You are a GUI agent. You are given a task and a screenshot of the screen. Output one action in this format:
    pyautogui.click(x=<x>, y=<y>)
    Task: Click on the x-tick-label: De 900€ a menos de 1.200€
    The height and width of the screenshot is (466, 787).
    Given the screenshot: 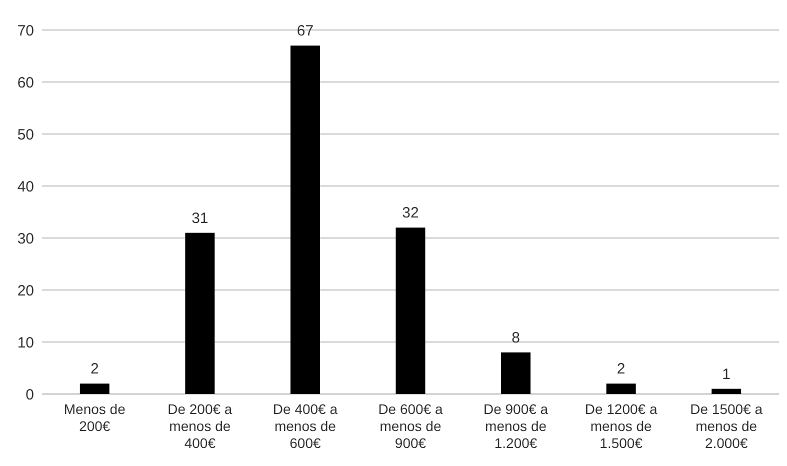 What is the action you would take?
    pyautogui.click(x=515, y=426)
    